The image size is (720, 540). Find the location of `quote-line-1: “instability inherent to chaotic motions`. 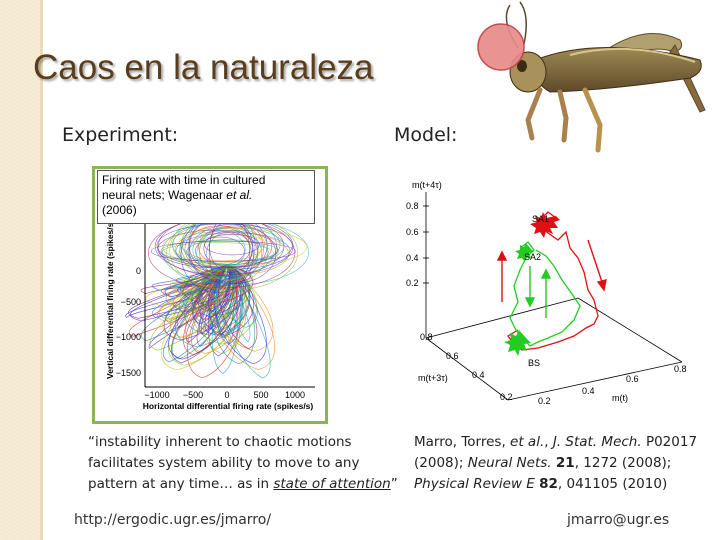

quote-line-1: “instability inherent to chaotic motions is located at coordinates (220, 442).